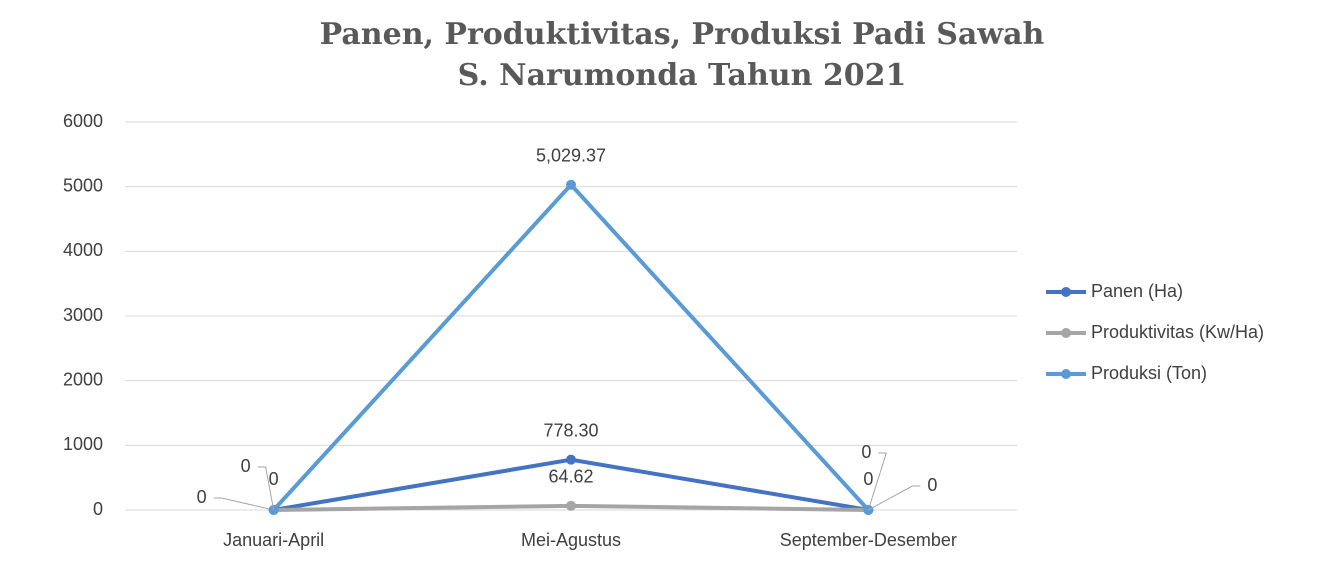 Image resolution: width=1328 pixels, height=580 pixels. What do you see at coordinates (98, 509) in the screenshot?
I see `y-tick-label: 0` at bounding box center [98, 509].